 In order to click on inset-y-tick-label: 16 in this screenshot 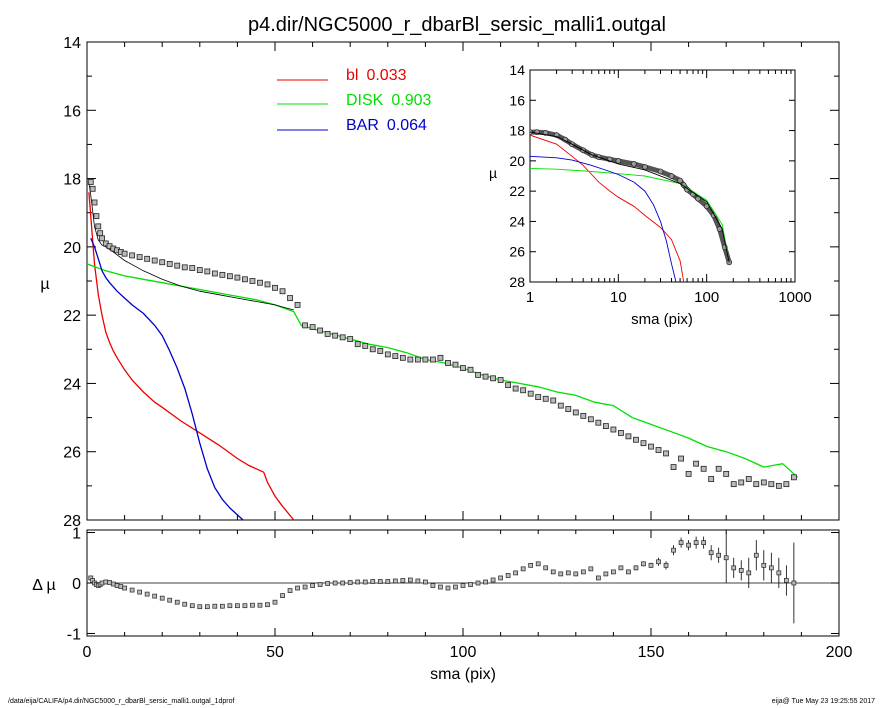, I will do `click(517, 100)`.